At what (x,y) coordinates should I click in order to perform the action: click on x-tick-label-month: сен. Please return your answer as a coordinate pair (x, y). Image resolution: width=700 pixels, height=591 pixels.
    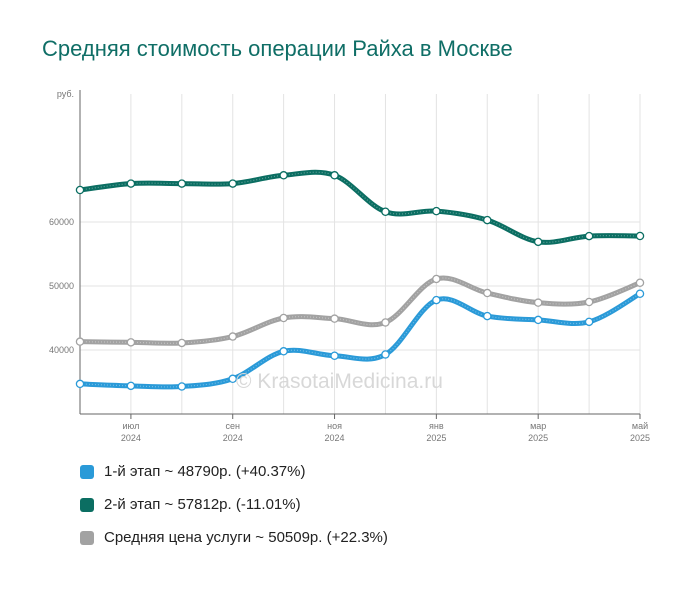
    Looking at the image, I should click on (232, 426).